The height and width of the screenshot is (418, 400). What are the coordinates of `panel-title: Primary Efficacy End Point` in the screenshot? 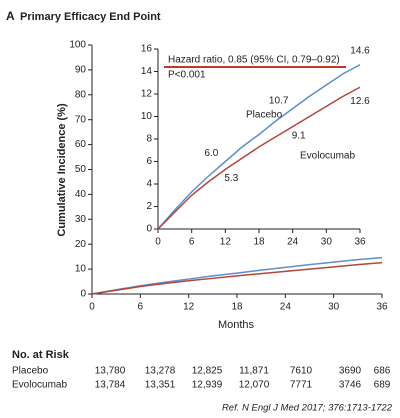 It's located at (90, 17).